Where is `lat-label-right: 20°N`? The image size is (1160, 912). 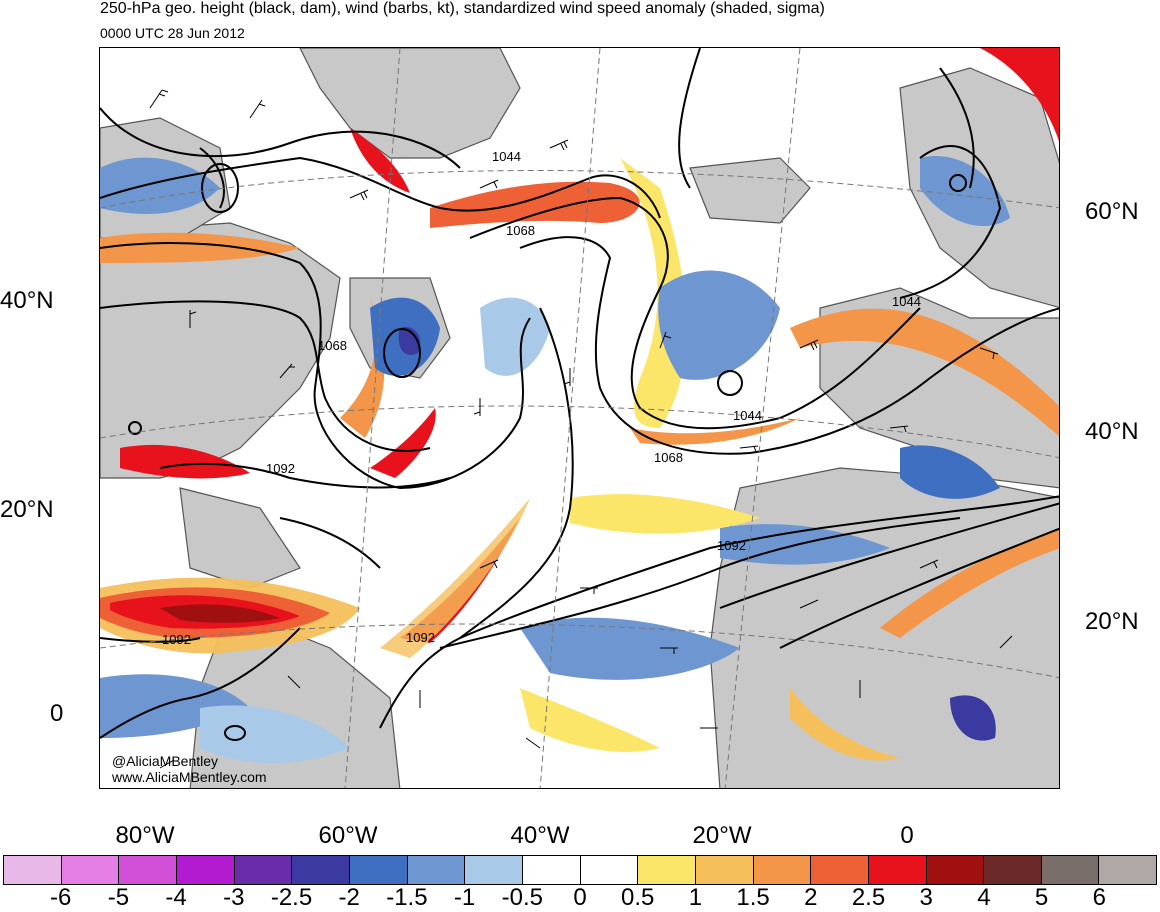
lat-label-right: 20°N is located at coordinates (1112, 621).